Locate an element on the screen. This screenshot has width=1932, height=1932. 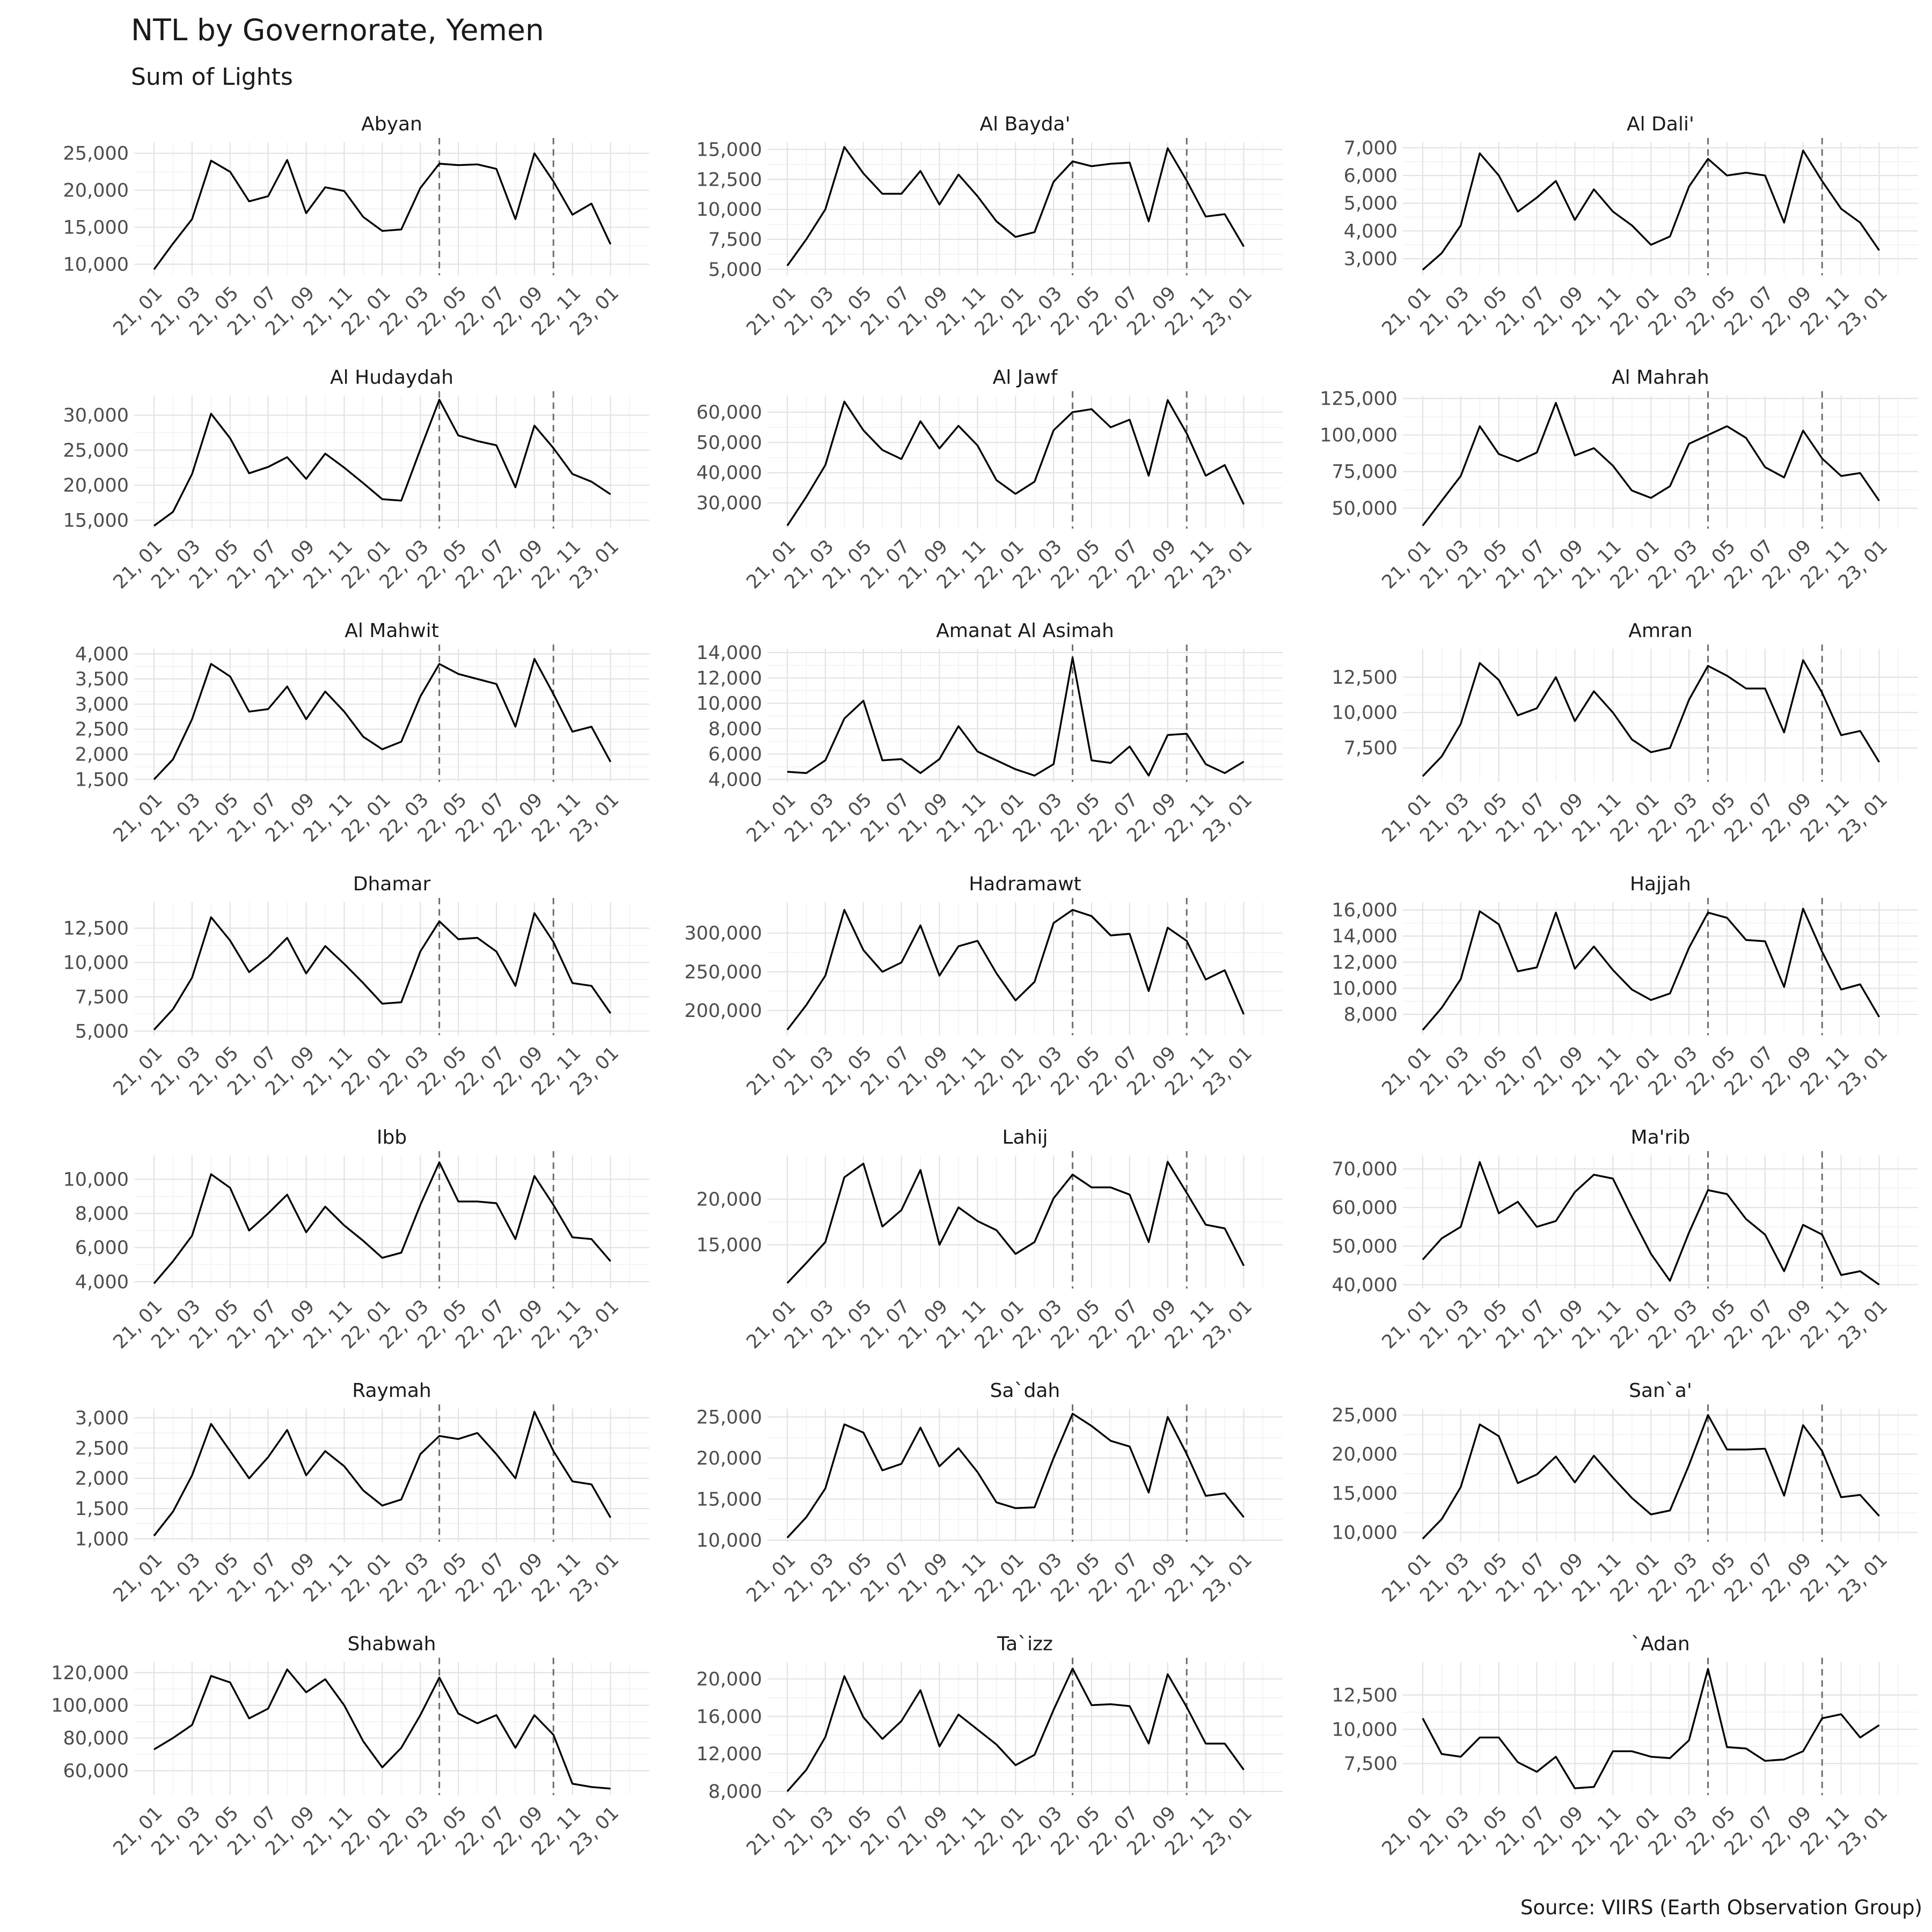
facet-title: Shabwah is located at coordinates (392, 1644).